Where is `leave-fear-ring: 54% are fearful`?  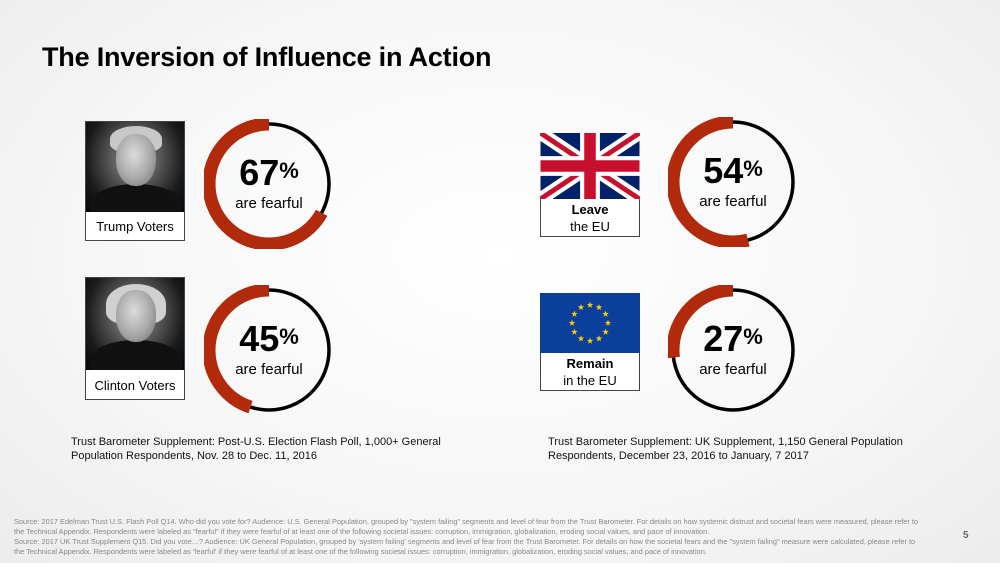
leave-fear-ring: 54% are fearful is located at coordinates (733, 182).